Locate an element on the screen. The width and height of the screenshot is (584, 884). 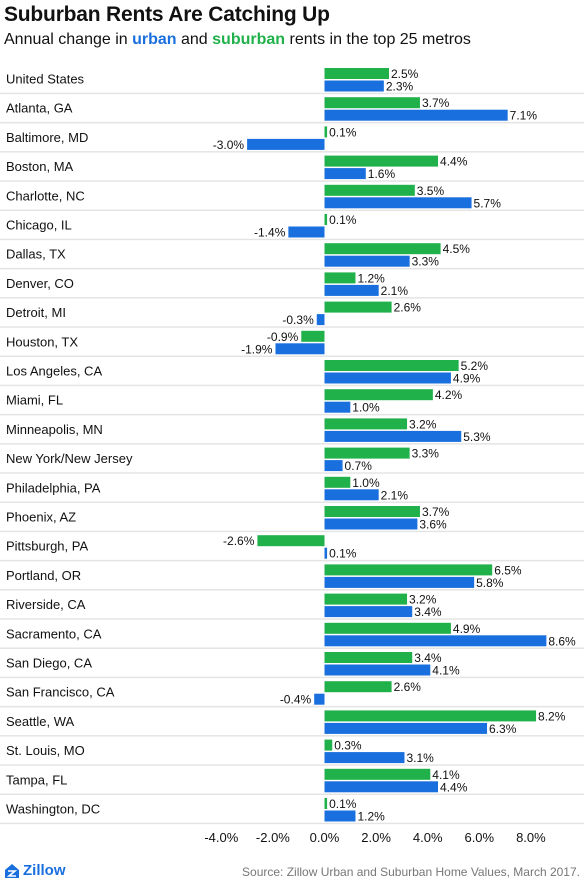
category-label: Minneapolis, MN is located at coordinates (54, 429).